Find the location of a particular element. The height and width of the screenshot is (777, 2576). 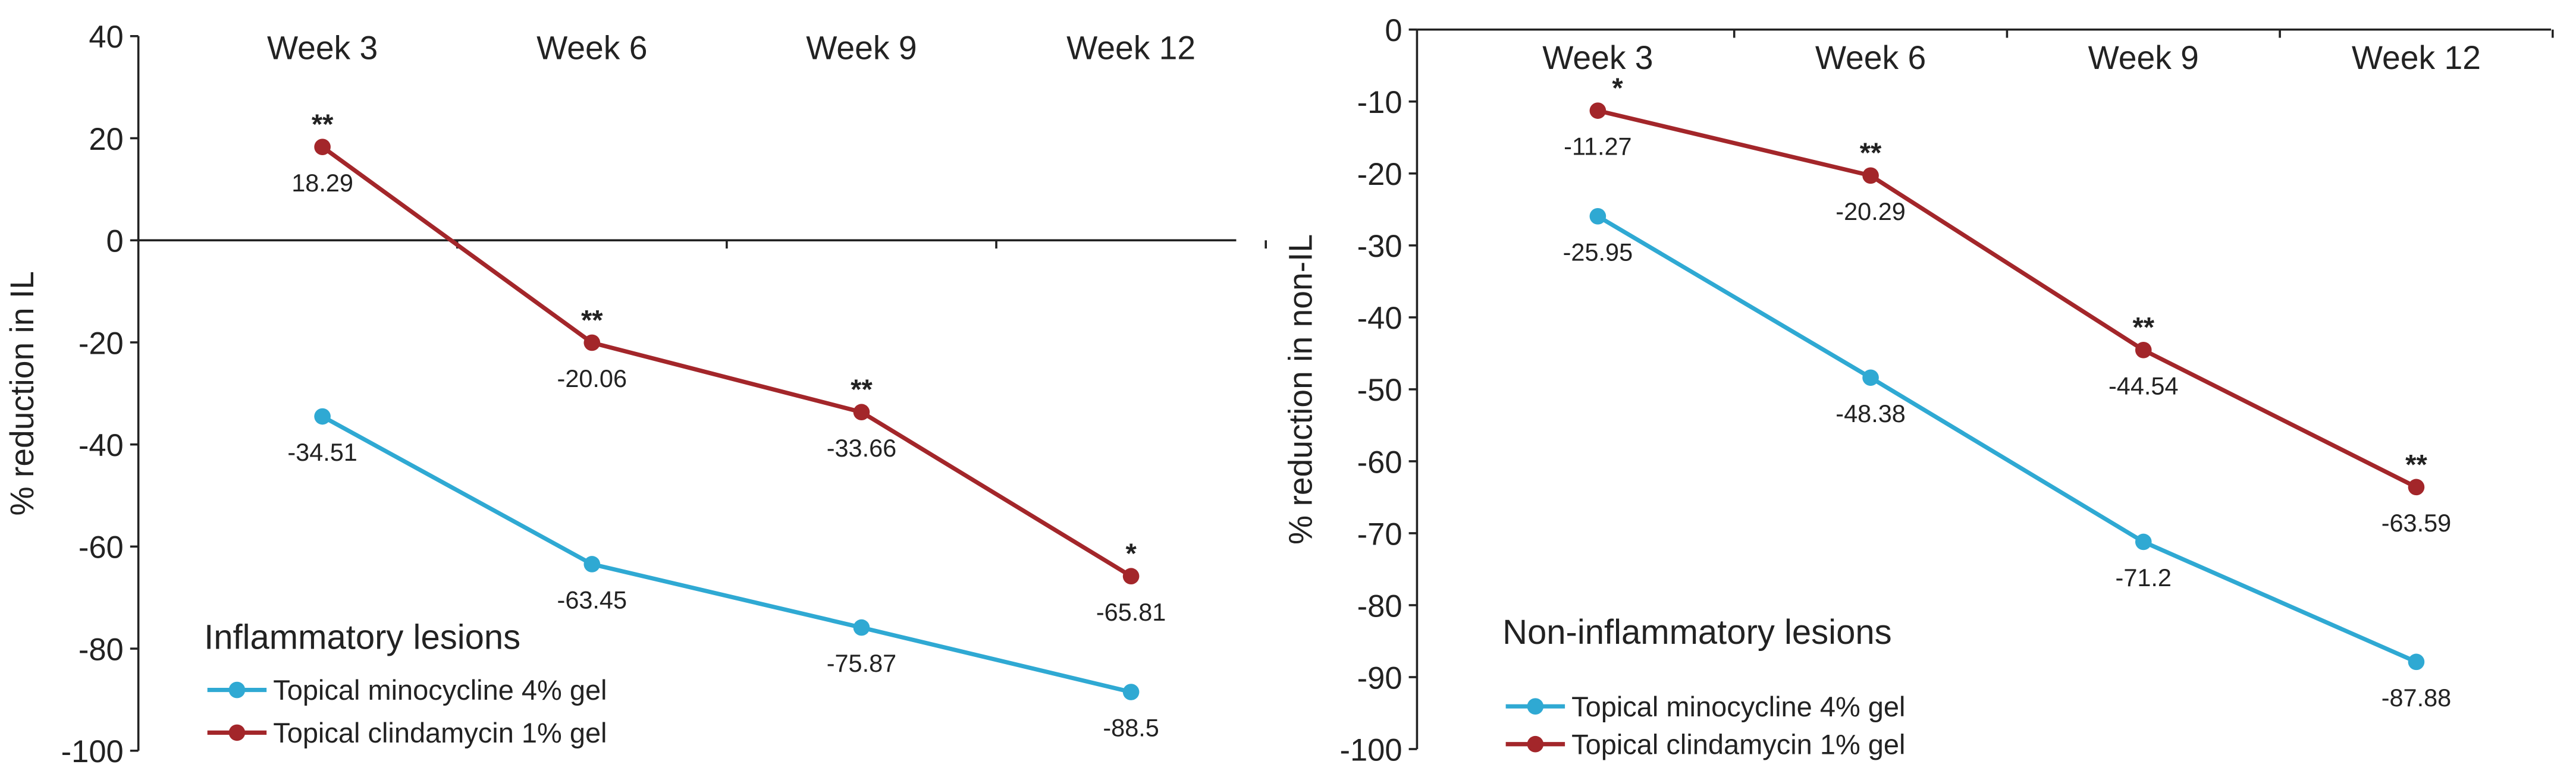

chart-title: Non-inflammatory lesions is located at coordinates (1697, 632).